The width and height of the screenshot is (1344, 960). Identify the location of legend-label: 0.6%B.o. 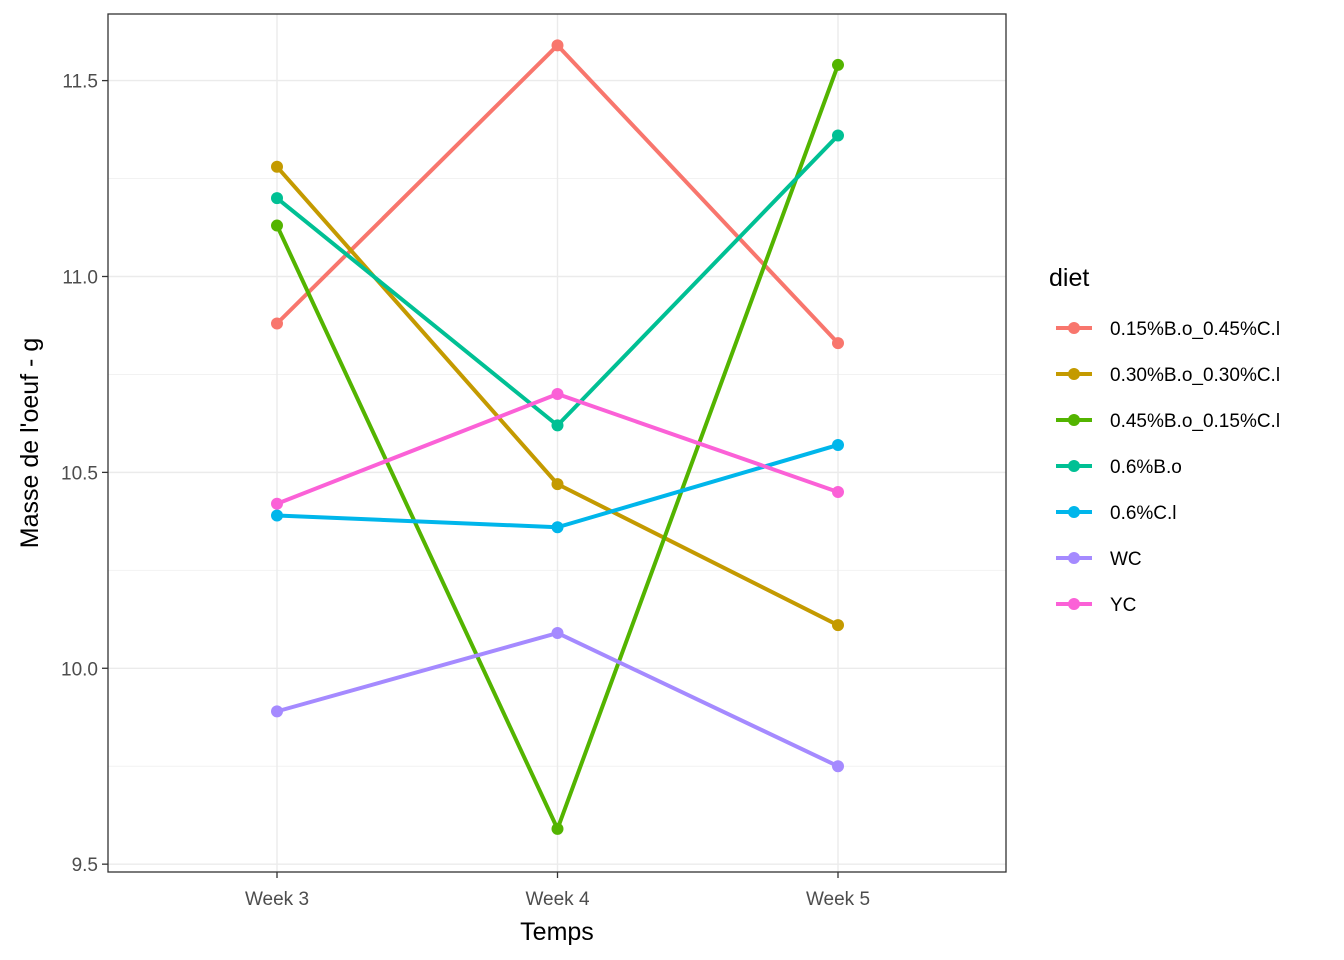
(1146, 467).